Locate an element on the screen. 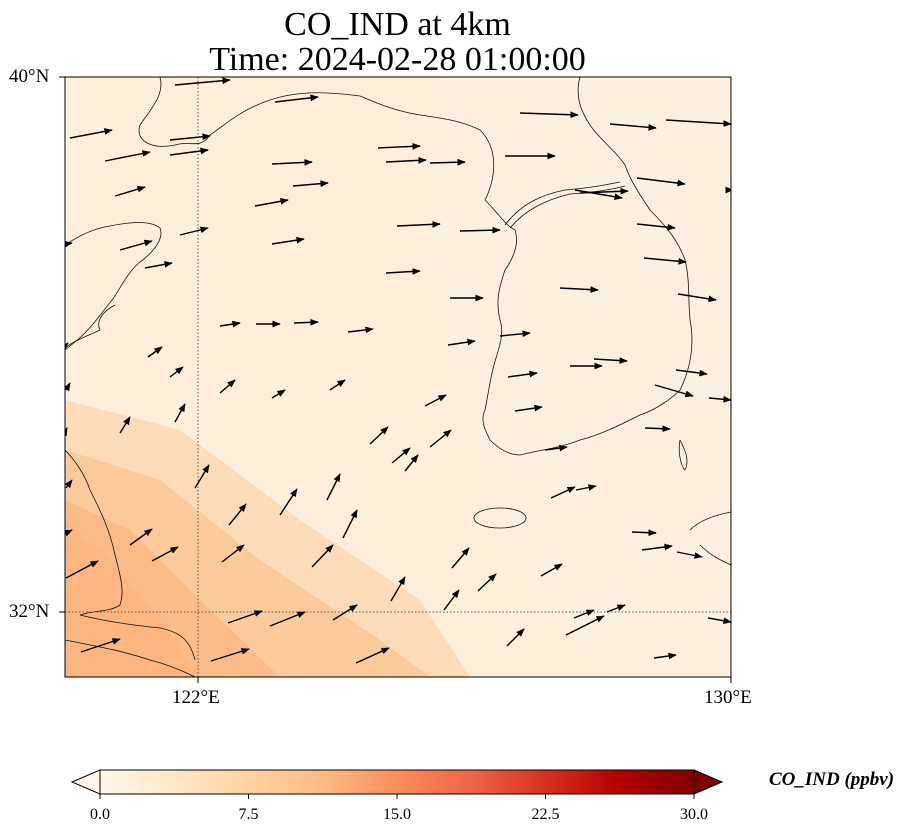  colorbar-bar is located at coordinates (397, 782).